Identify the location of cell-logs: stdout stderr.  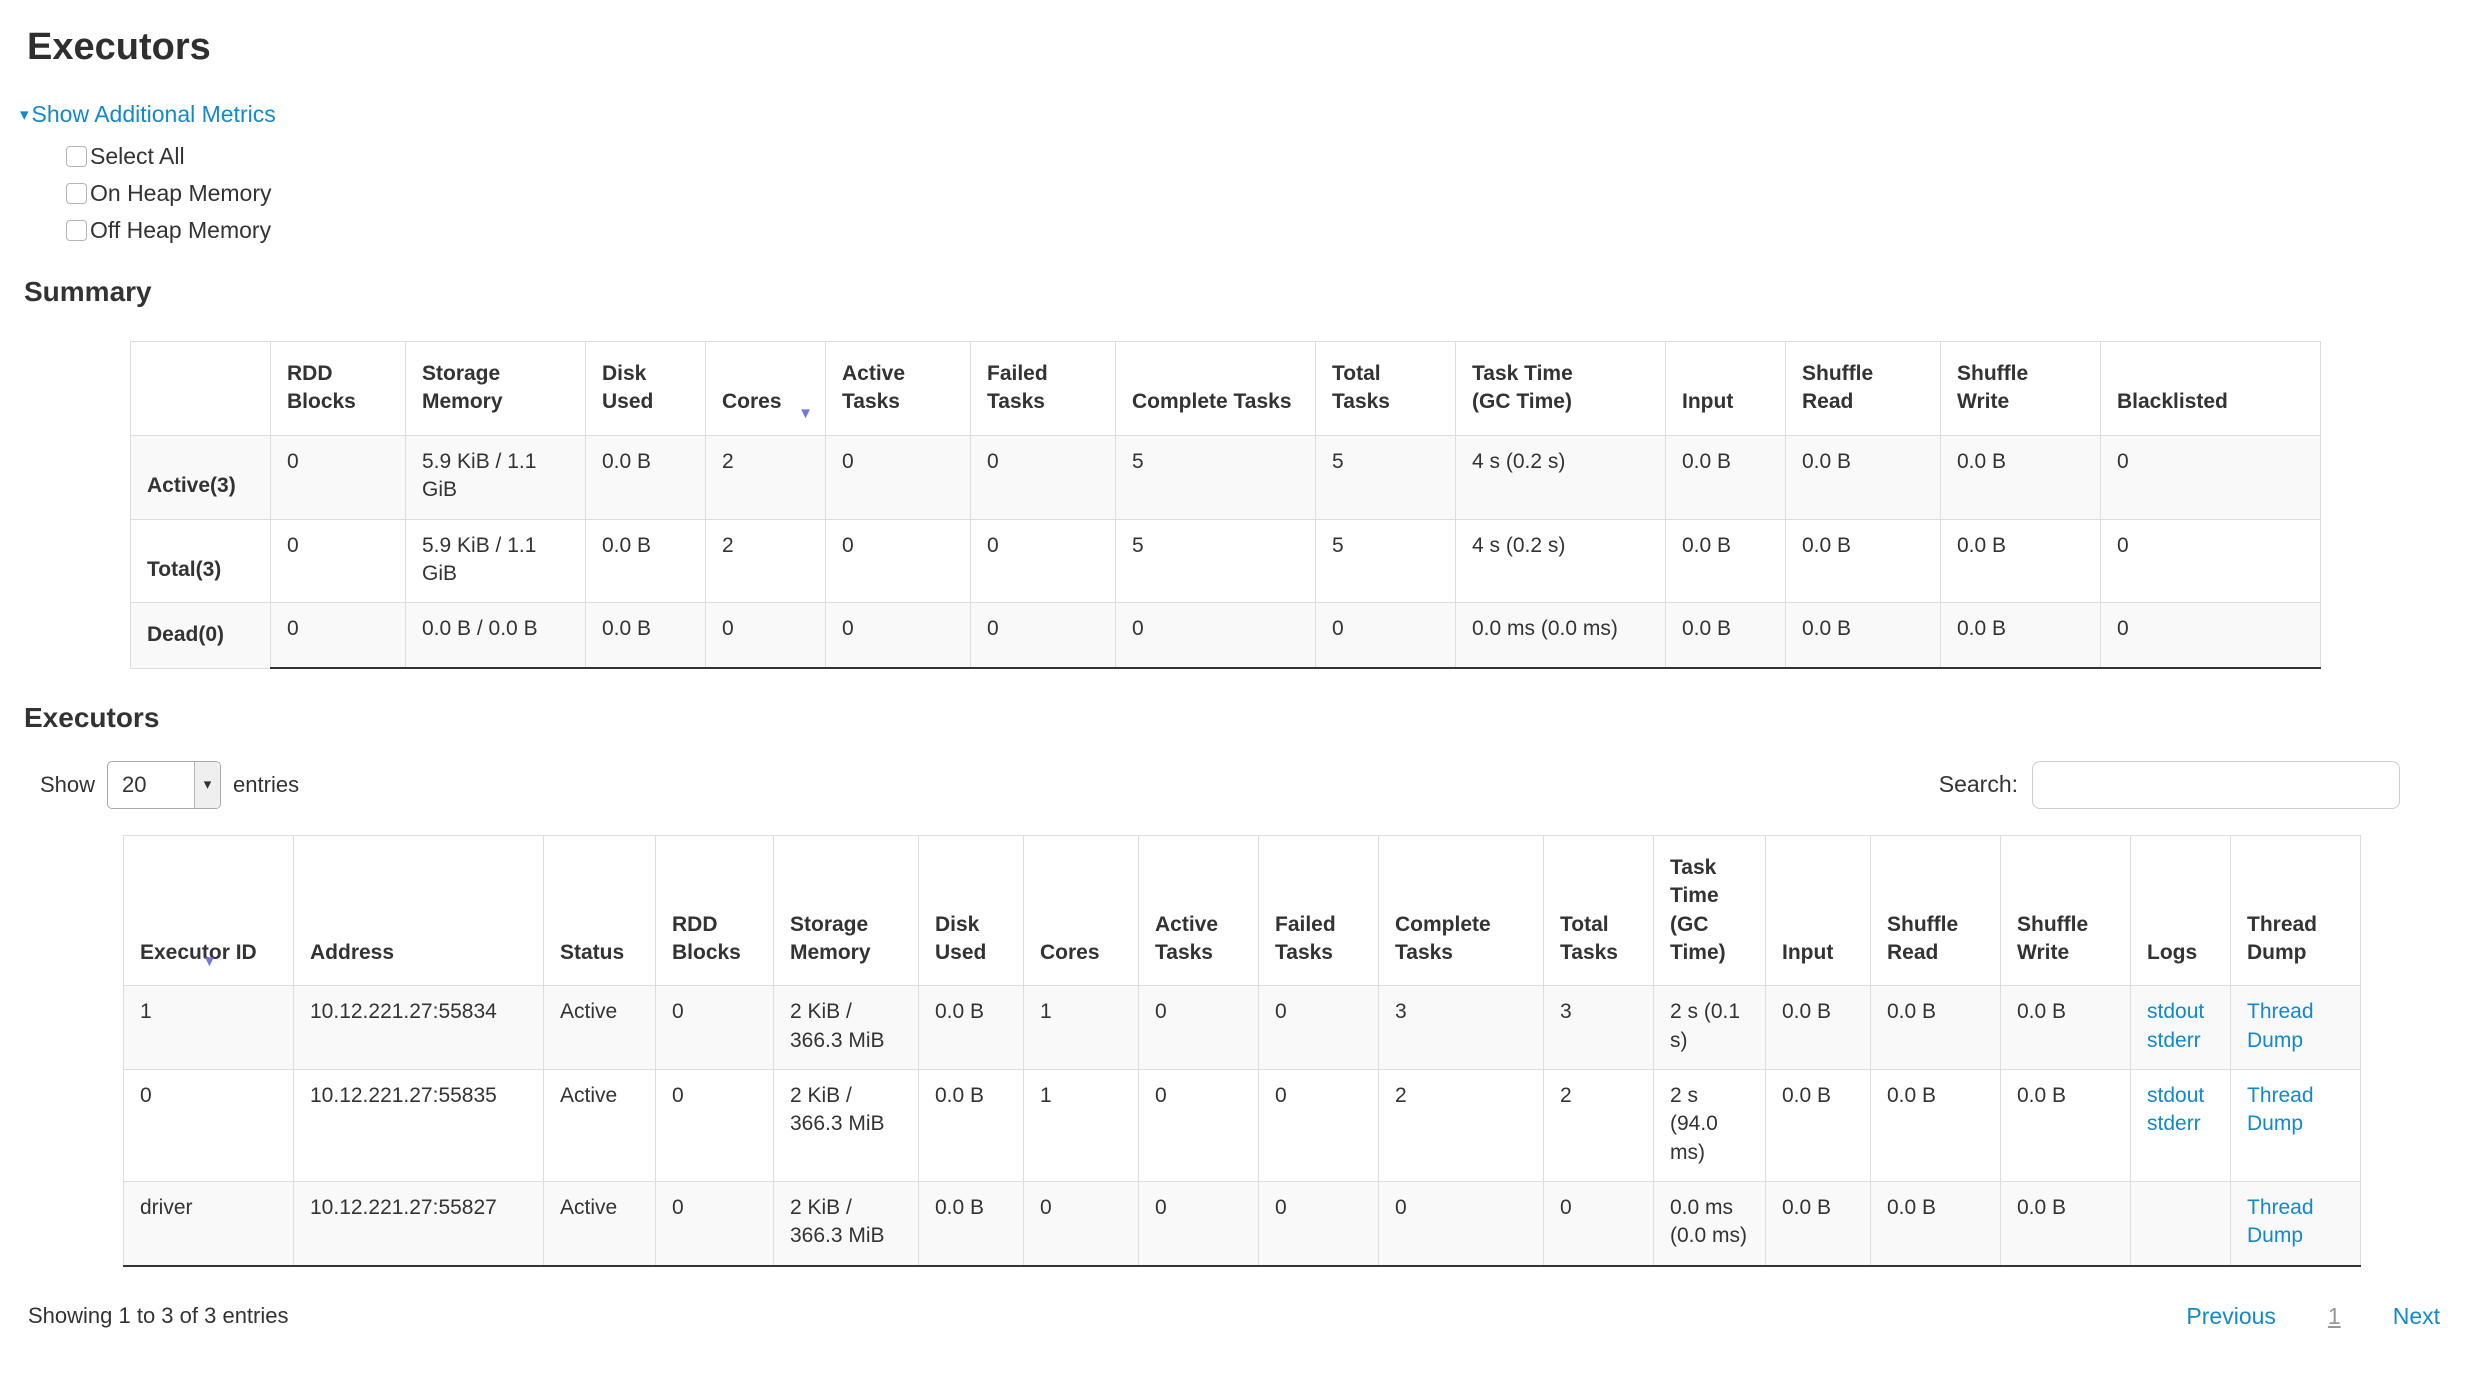
(2180, 1027).